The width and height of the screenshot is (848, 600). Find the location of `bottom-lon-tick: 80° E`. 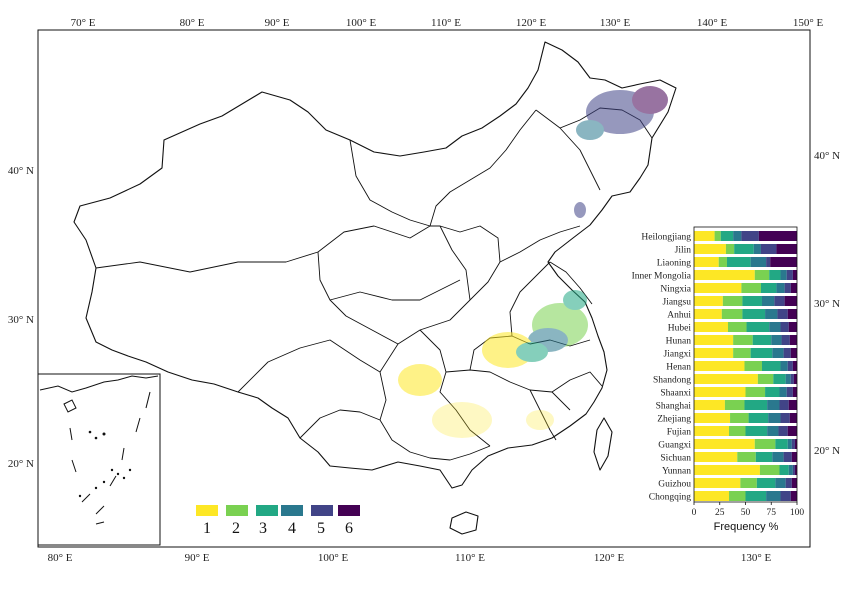

bottom-lon-tick: 80° E is located at coordinates (60, 558).